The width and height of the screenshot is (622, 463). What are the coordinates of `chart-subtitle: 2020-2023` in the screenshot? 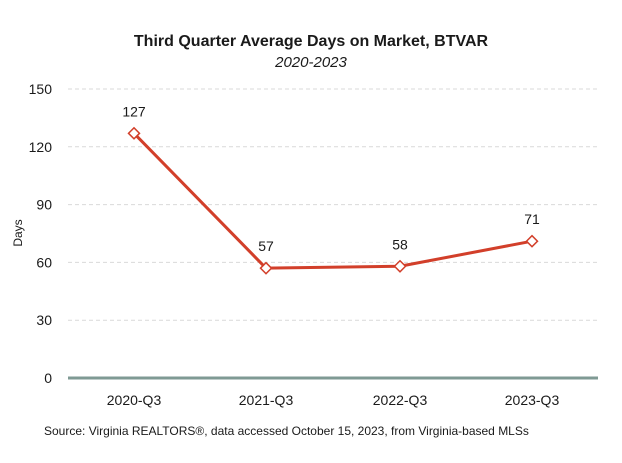 It's located at (311, 62).